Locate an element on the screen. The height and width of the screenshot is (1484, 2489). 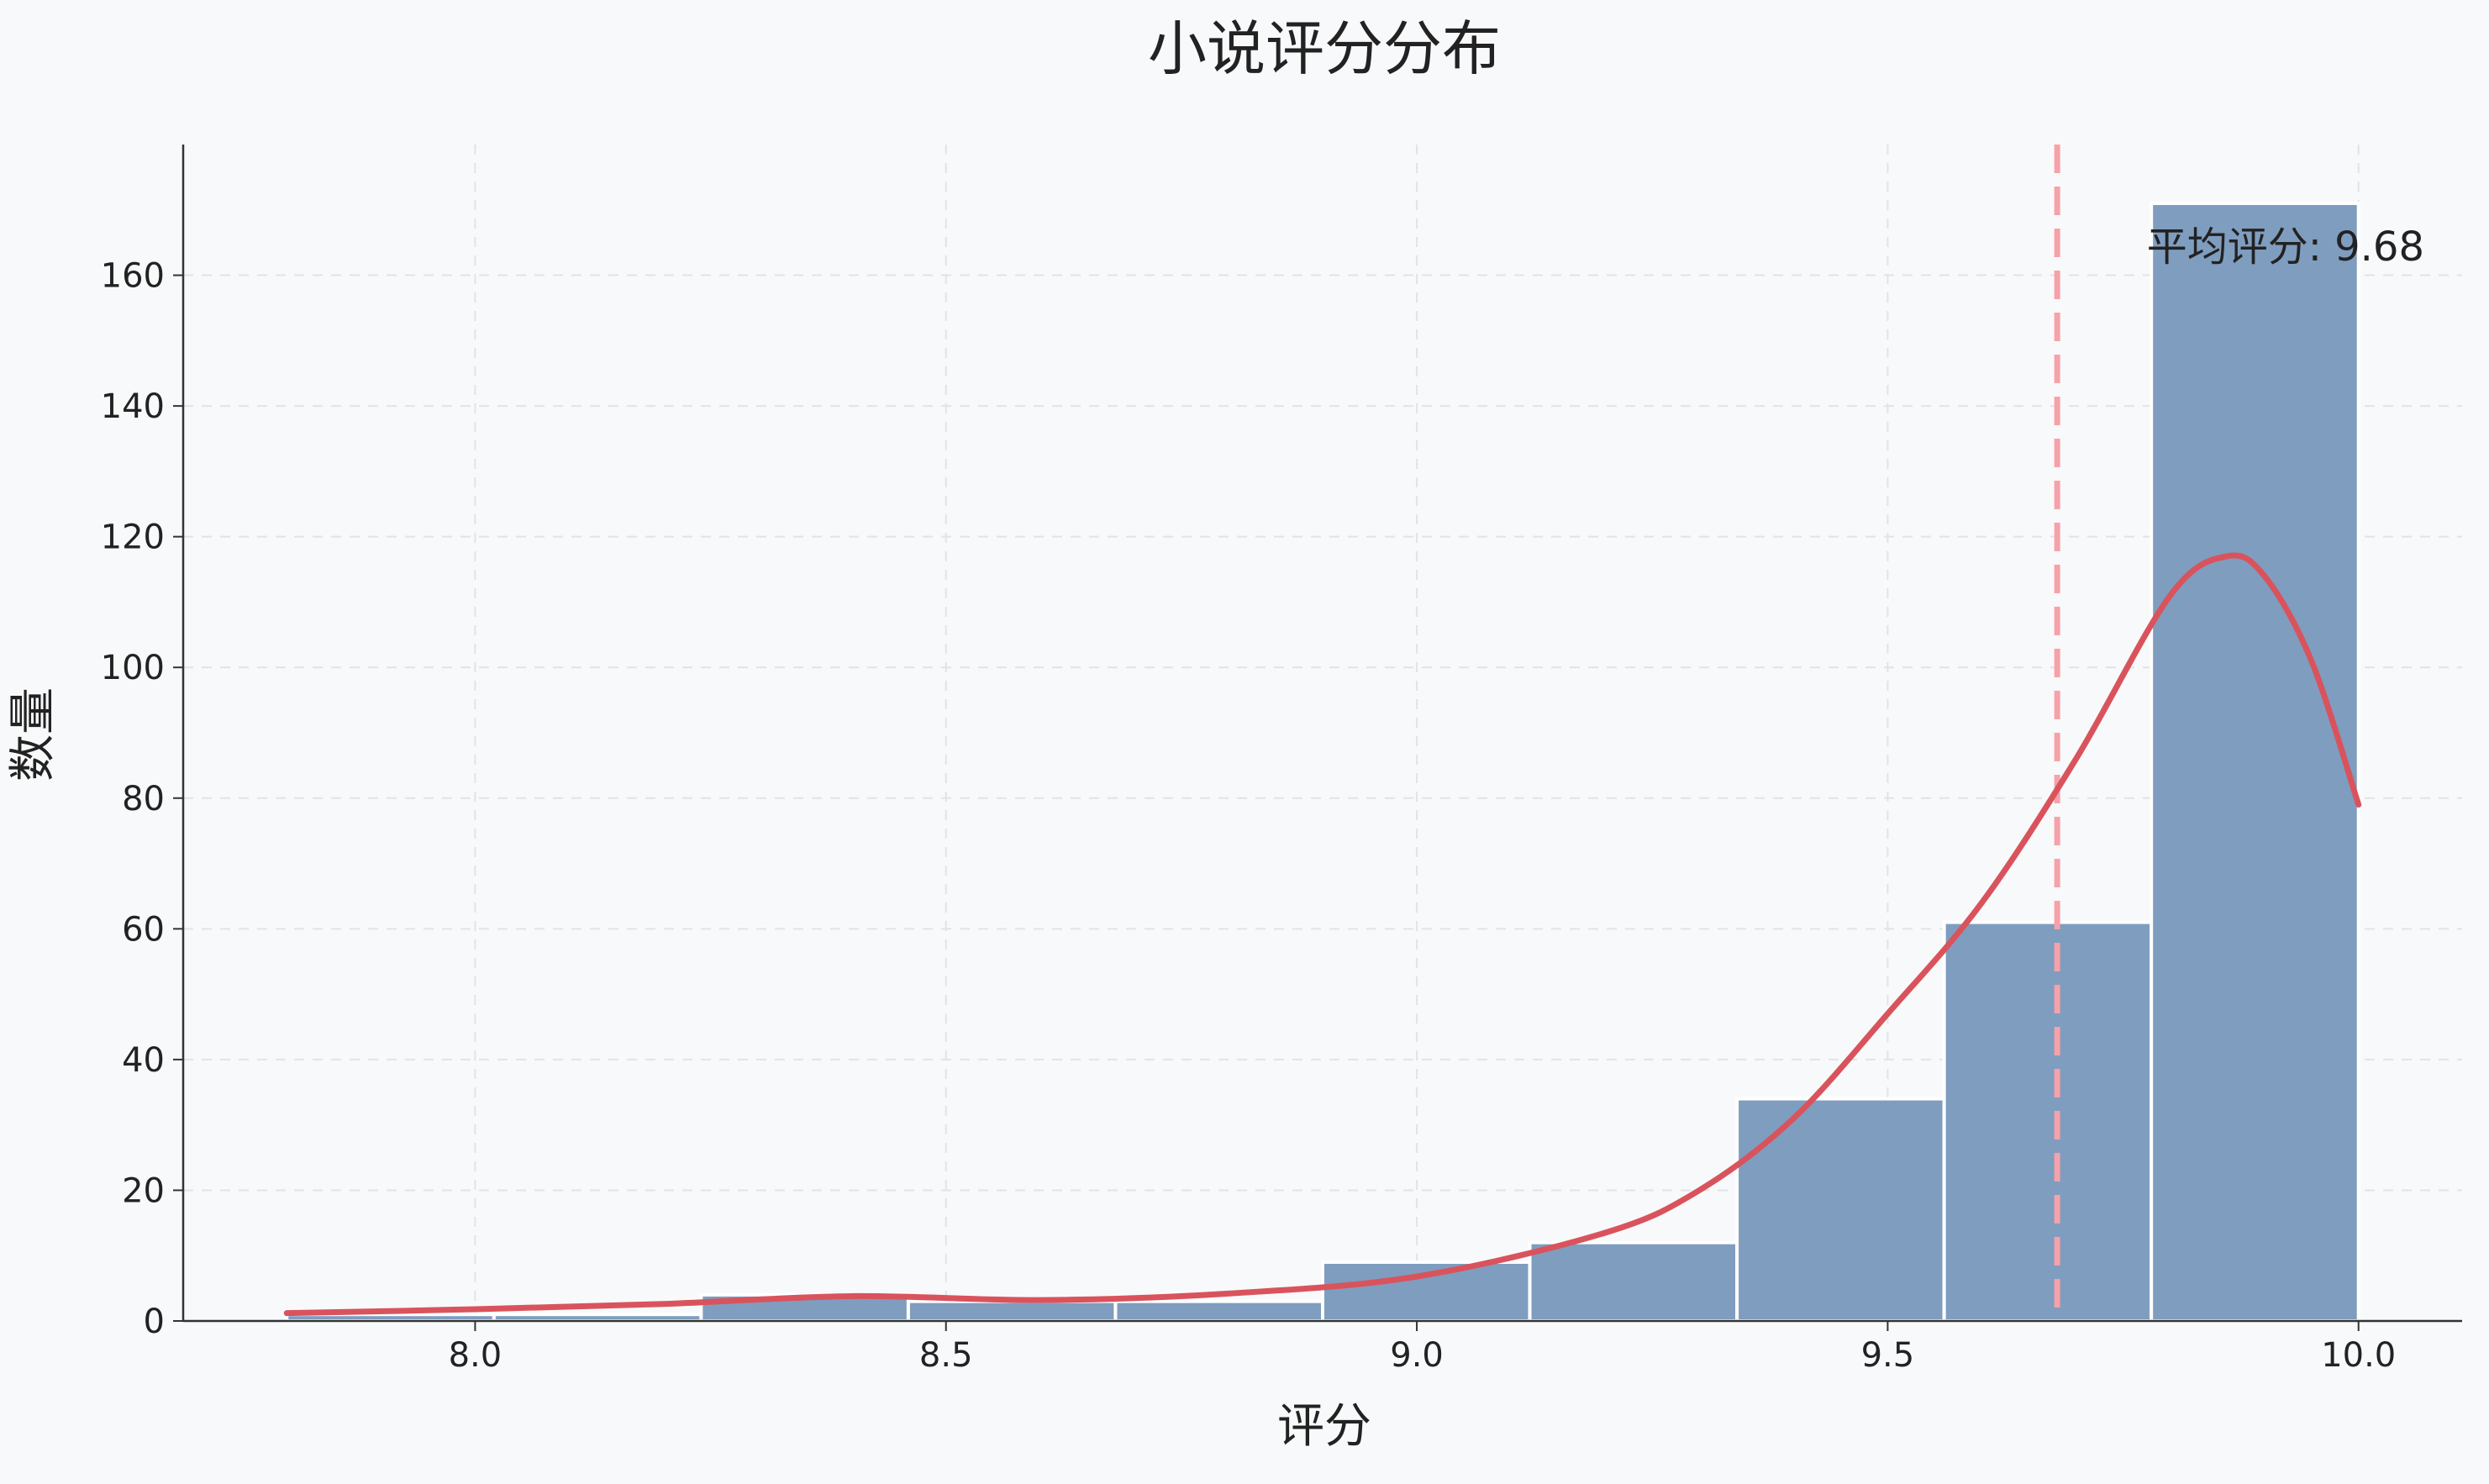
chart-title: 小说评分分布 is located at coordinates (1324, 48).